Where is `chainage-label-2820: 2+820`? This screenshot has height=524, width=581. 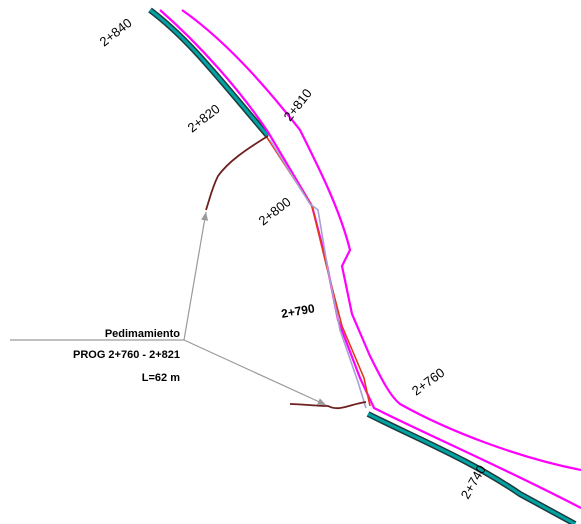
chainage-label-2820: 2+820 is located at coordinates (204, 118).